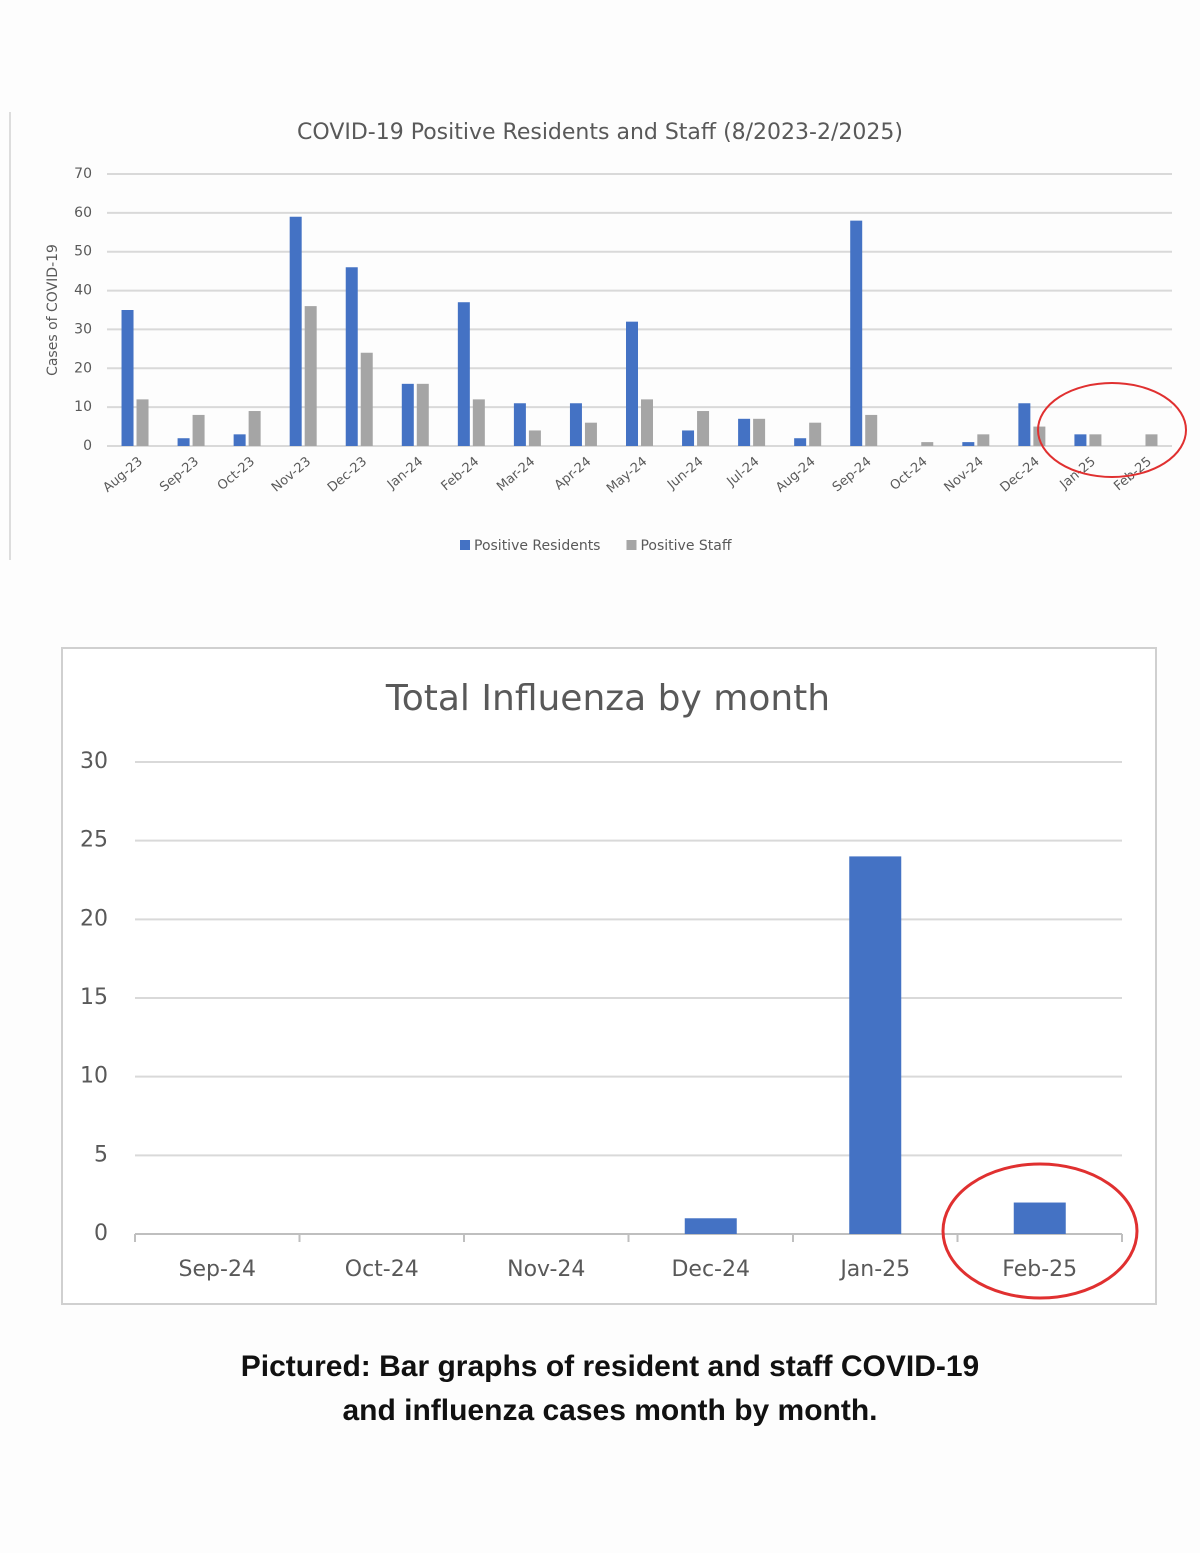 The image size is (1200, 1553). I want to click on y-tick-label: 5, so click(101, 1154).